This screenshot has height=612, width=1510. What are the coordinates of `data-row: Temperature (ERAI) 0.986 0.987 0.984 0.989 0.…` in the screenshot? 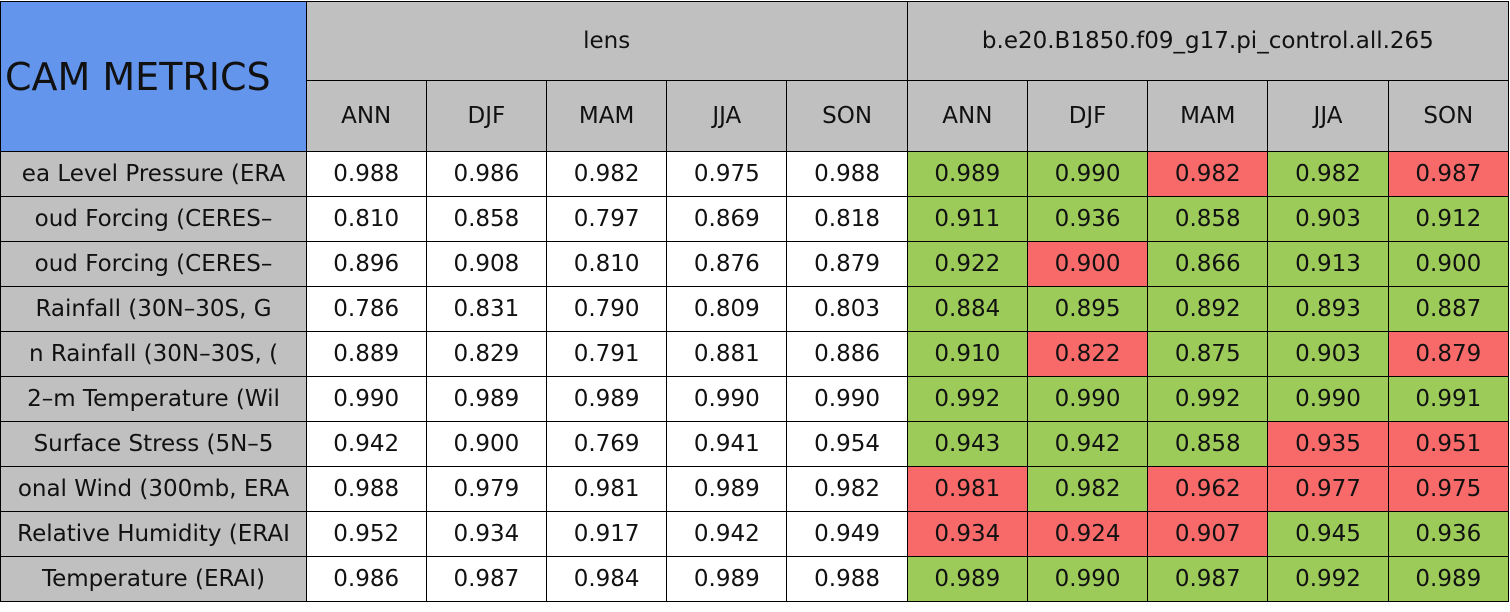 It's located at (755, 579).